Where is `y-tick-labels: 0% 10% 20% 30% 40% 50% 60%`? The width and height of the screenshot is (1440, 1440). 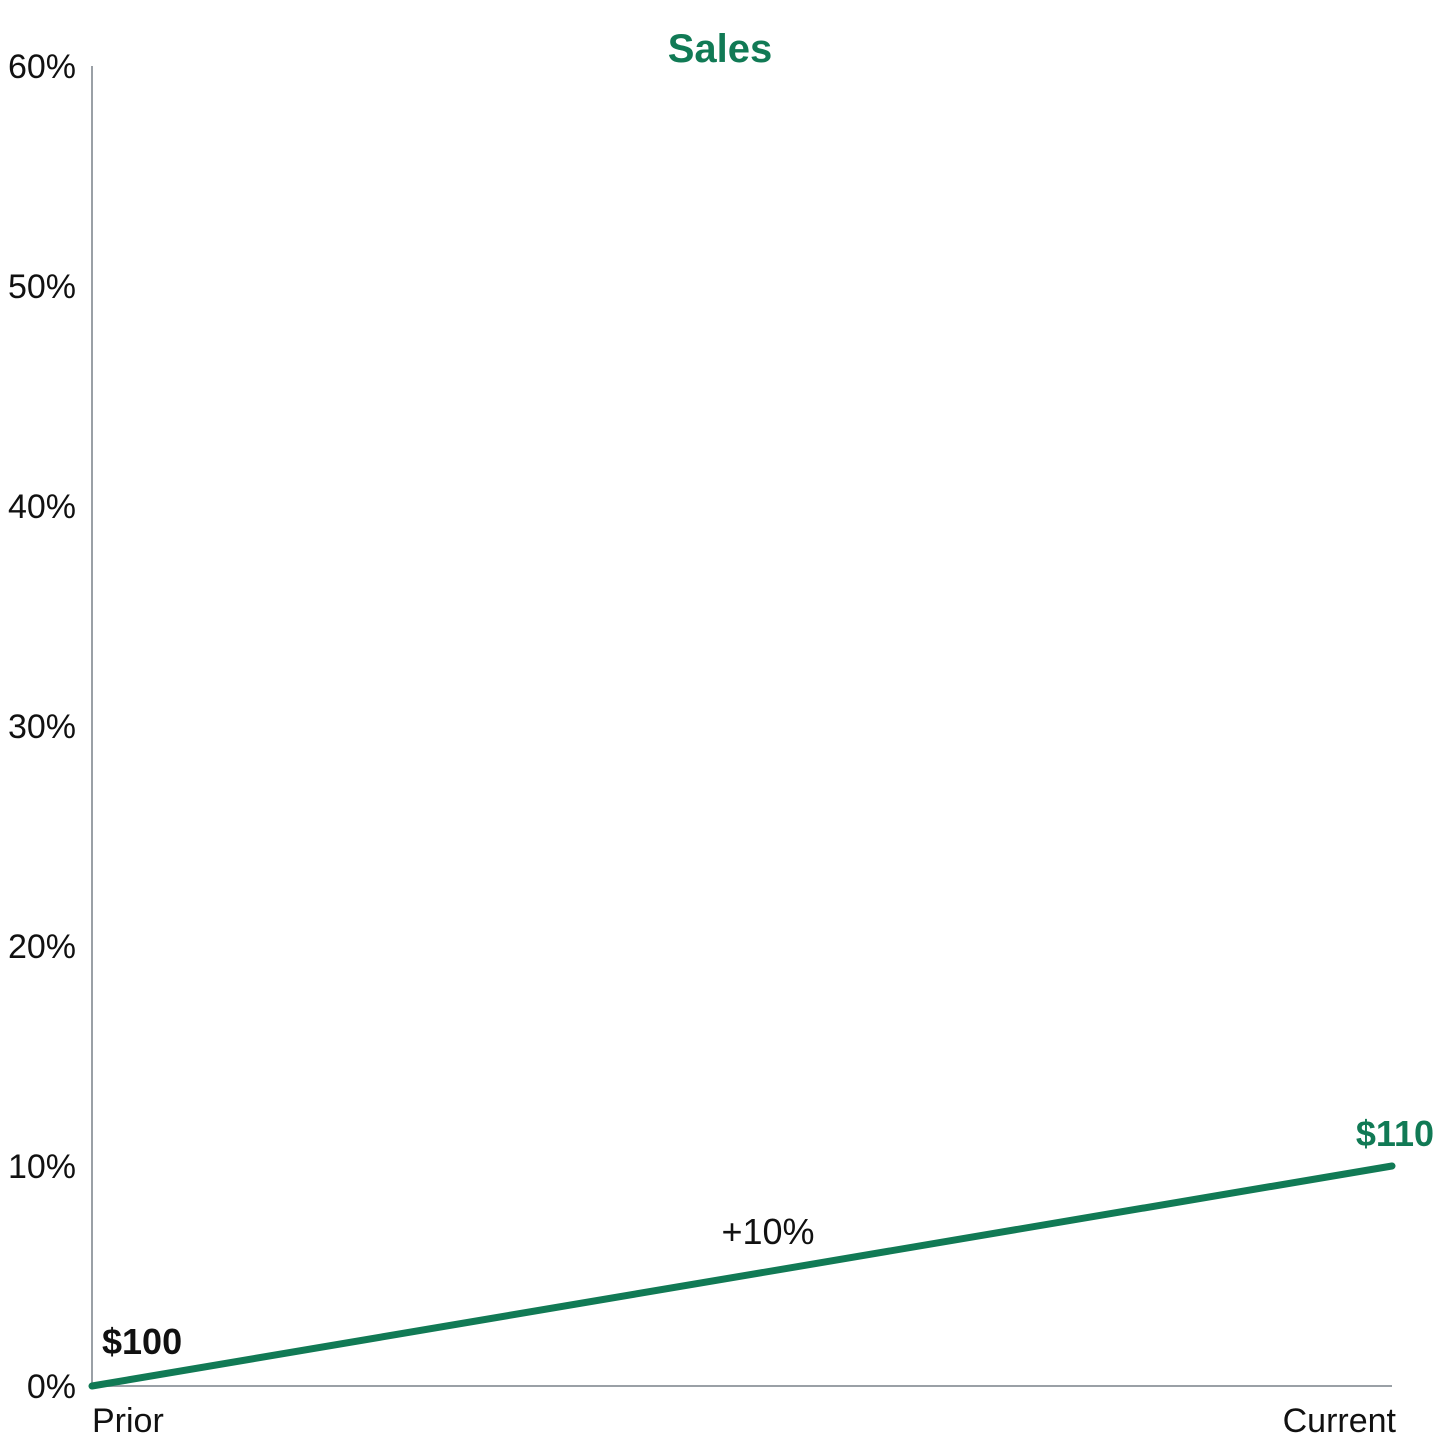 y-tick-labels: 0% 10% 20% 30% 40% 50% 60% is located at coordinates (42, 727).